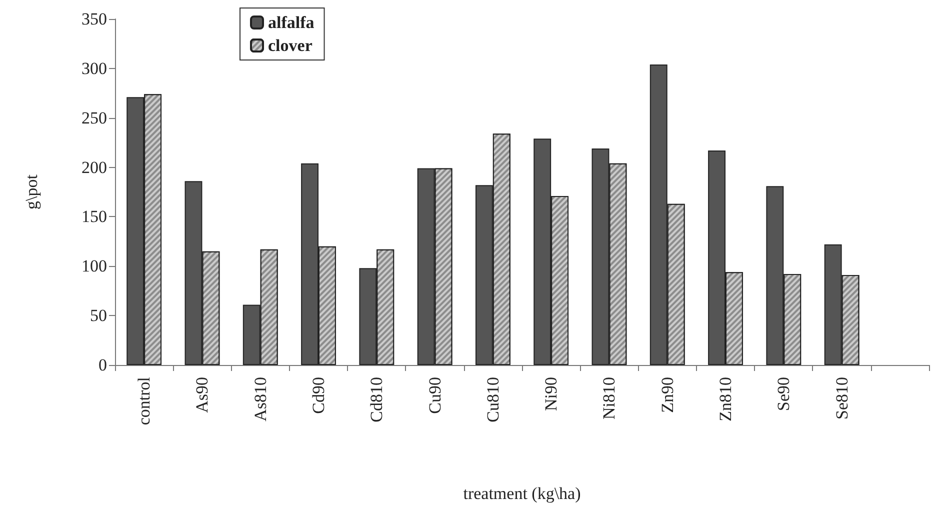 Image resolution: width=931 pixels, height=508 pixels. I want to click on y-tick-label: 200, so click(94, 167).